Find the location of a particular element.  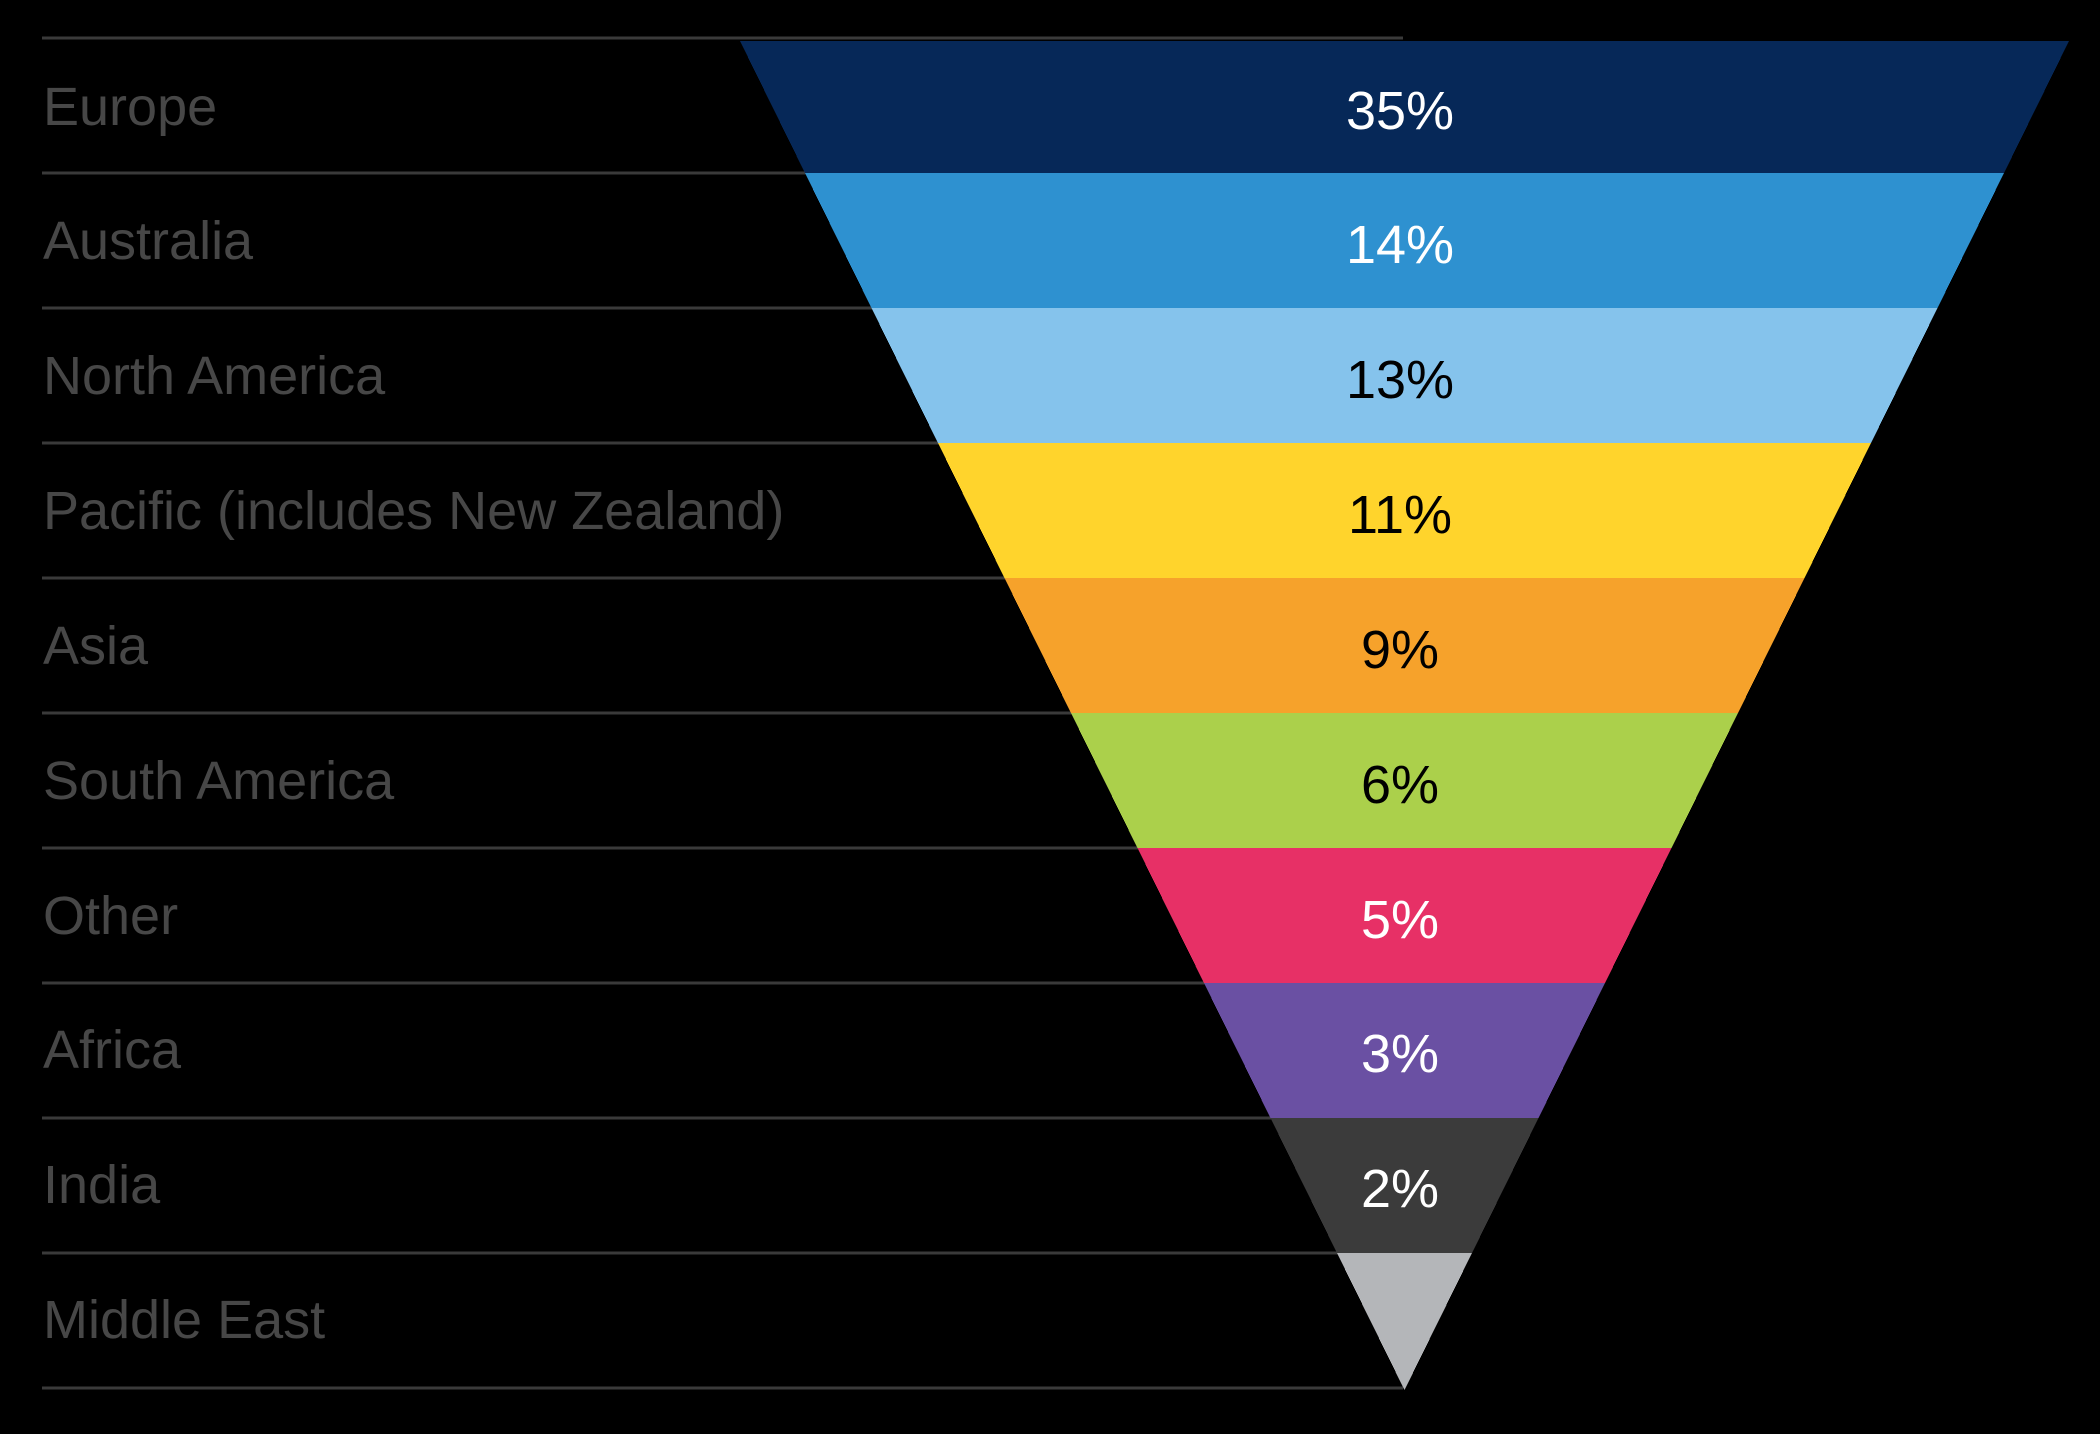

funnel-band-europe is located at coordinates (1404, 107).